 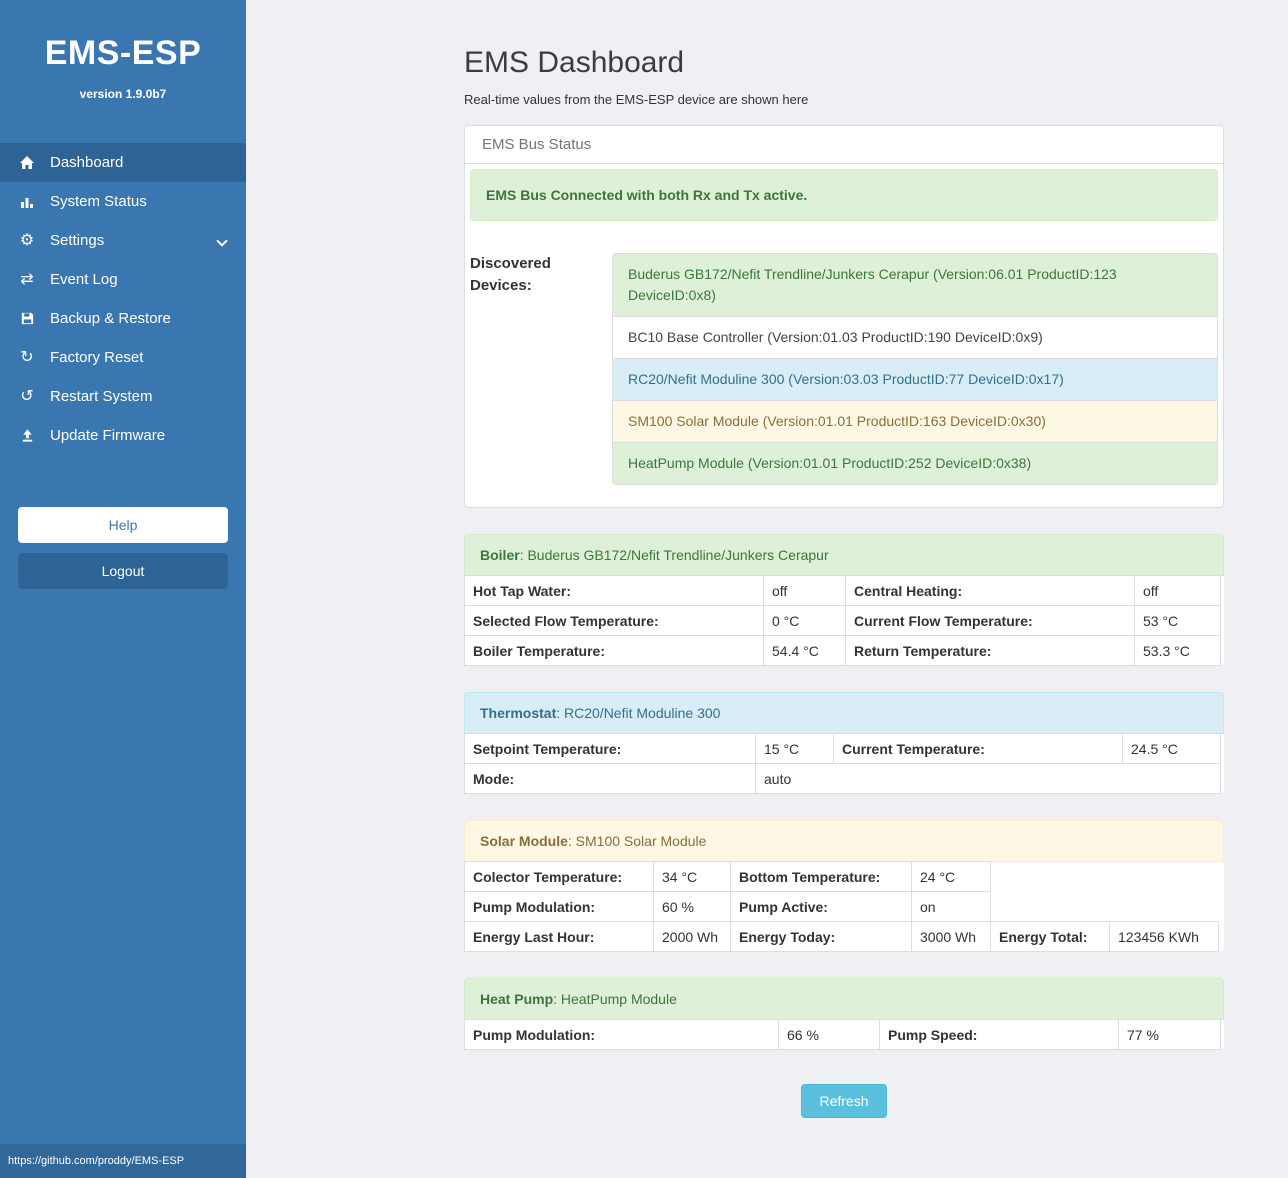 What do you see at coordinates (844, 841) in the screenshot?
I see `solar-section-header: Solar Module: SM100 Solar Module` at bounding box center [844, 841].